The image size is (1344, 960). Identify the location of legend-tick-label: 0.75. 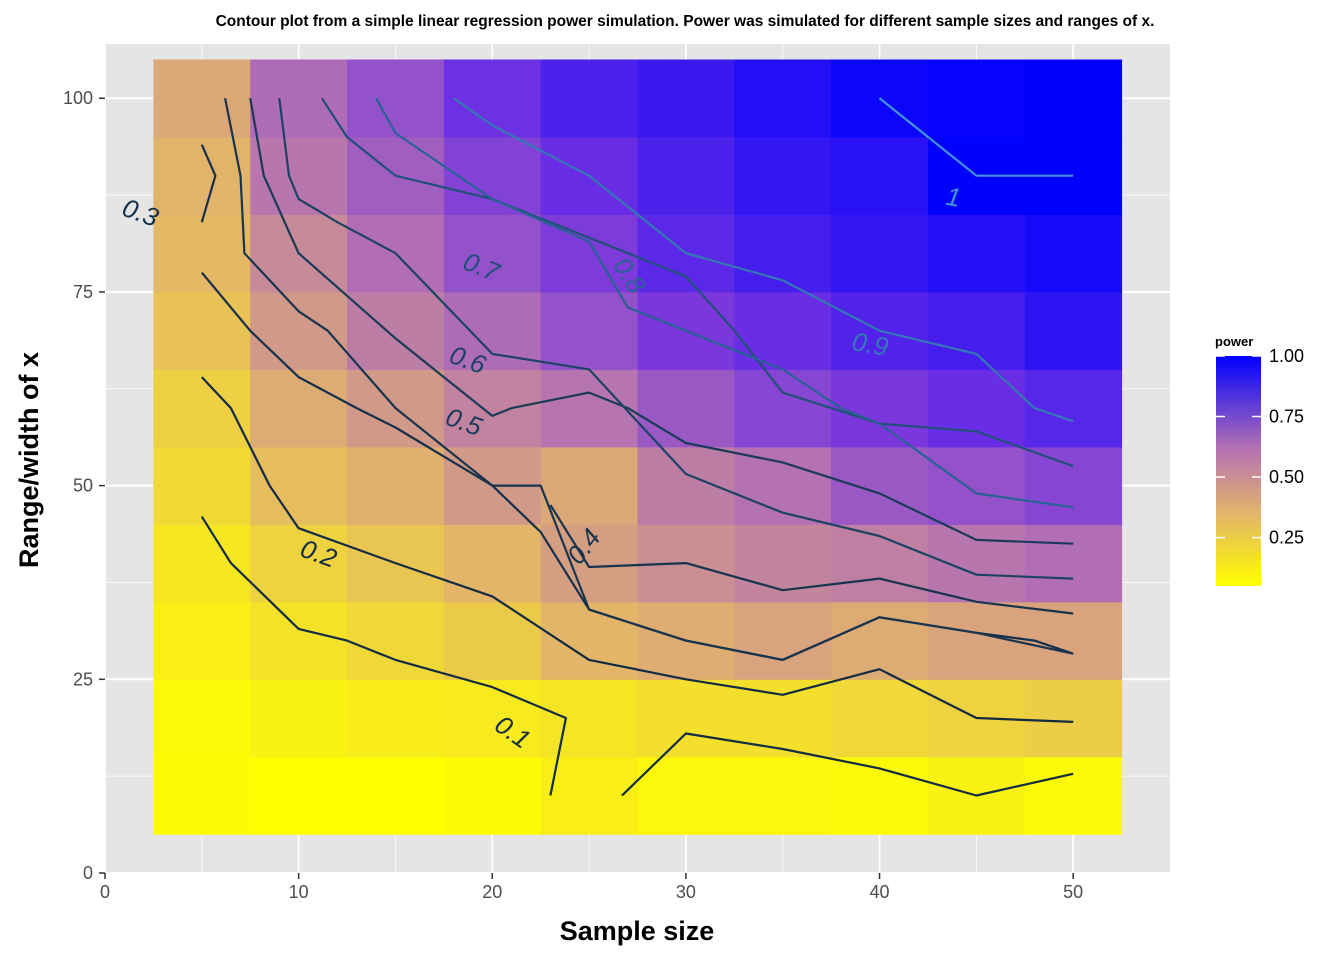
(1286, 417).